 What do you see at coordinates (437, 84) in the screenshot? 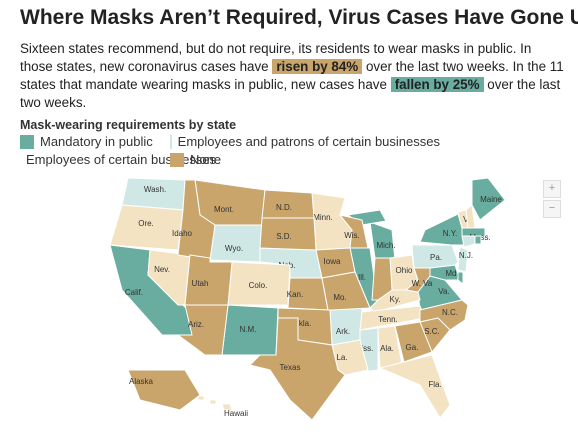
I see `highlight: fallen by 25%` at bounding box center [437, 84].